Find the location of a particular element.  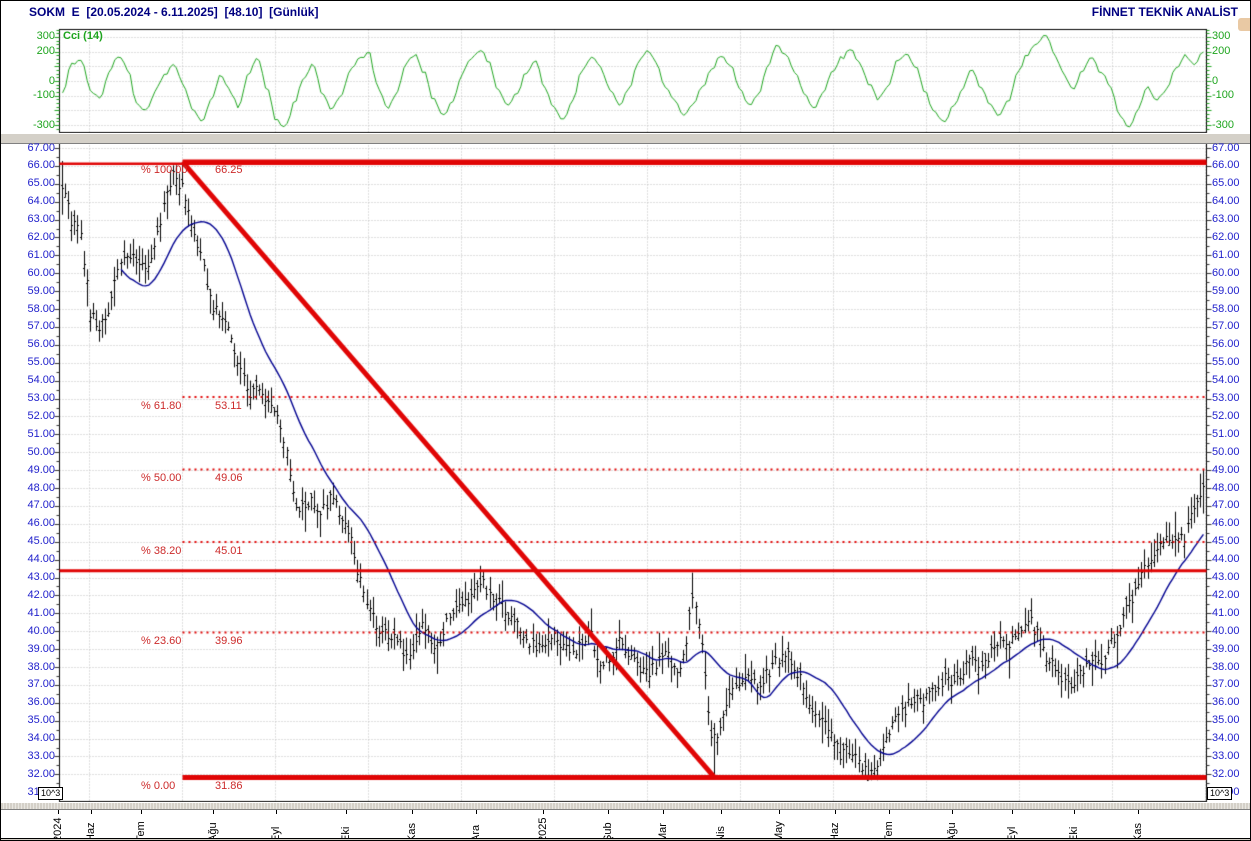

price-tick-label-left: 40.00 is located at coordinates (41, 630).